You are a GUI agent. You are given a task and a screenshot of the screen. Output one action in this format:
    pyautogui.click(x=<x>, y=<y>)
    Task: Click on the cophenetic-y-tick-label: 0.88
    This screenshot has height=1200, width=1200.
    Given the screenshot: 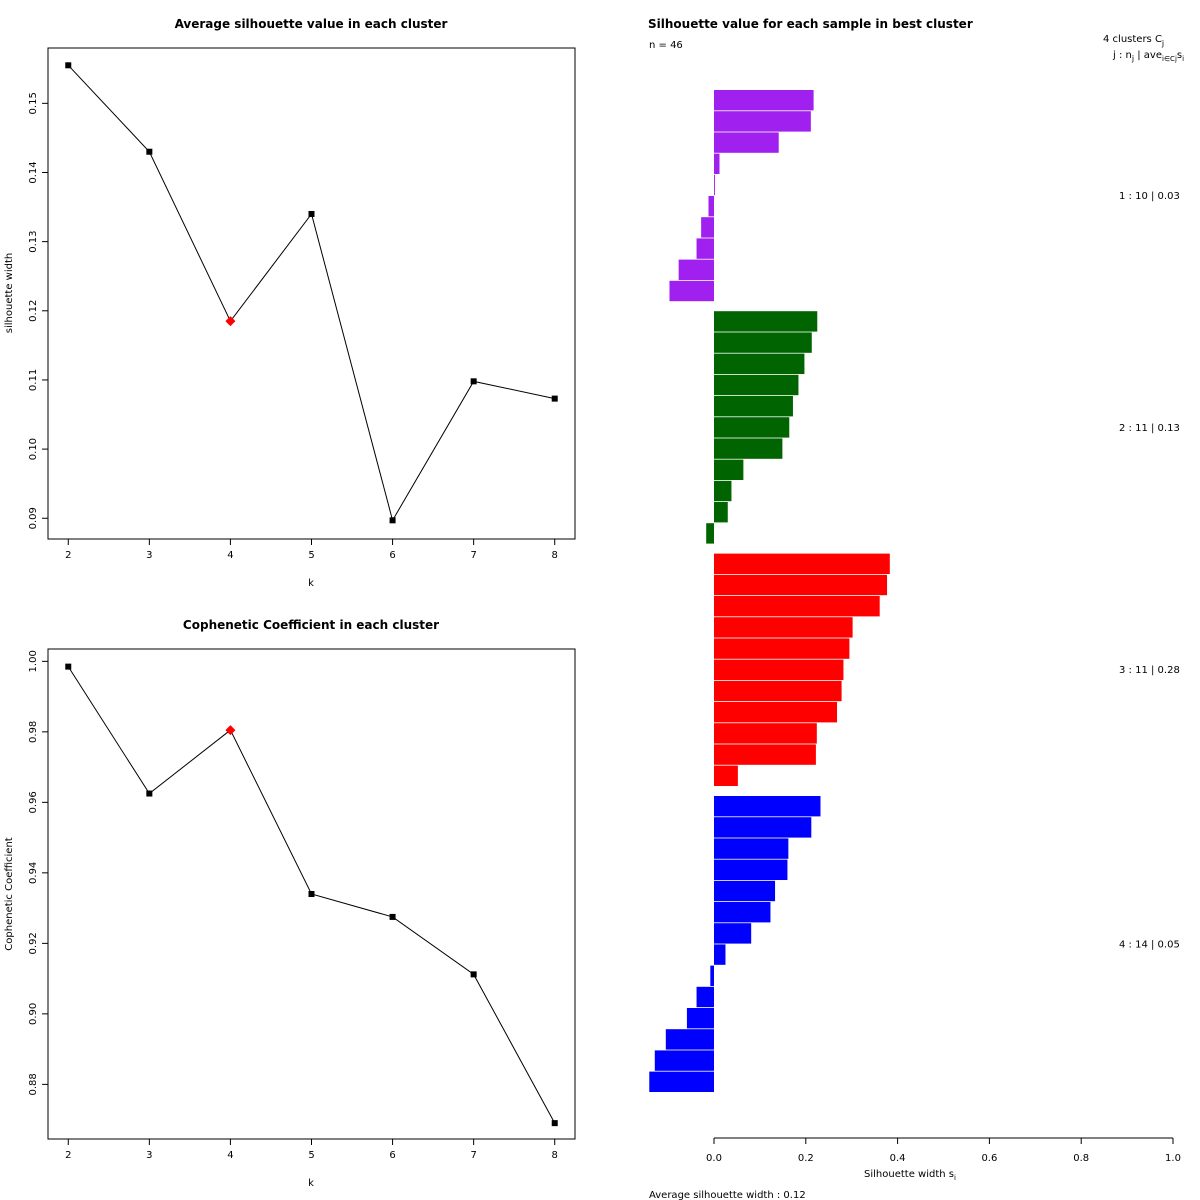 What is the action you would take?
    pyautogui.click(x=33, y=1084)
    